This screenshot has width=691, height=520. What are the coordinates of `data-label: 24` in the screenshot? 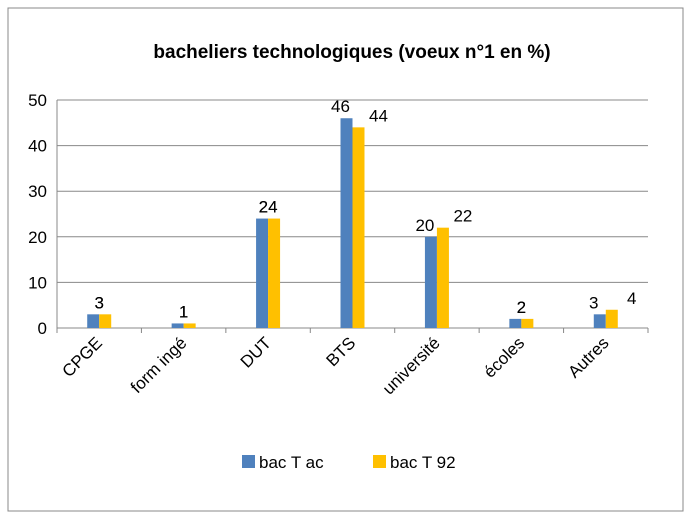 It's located at (268, 207).